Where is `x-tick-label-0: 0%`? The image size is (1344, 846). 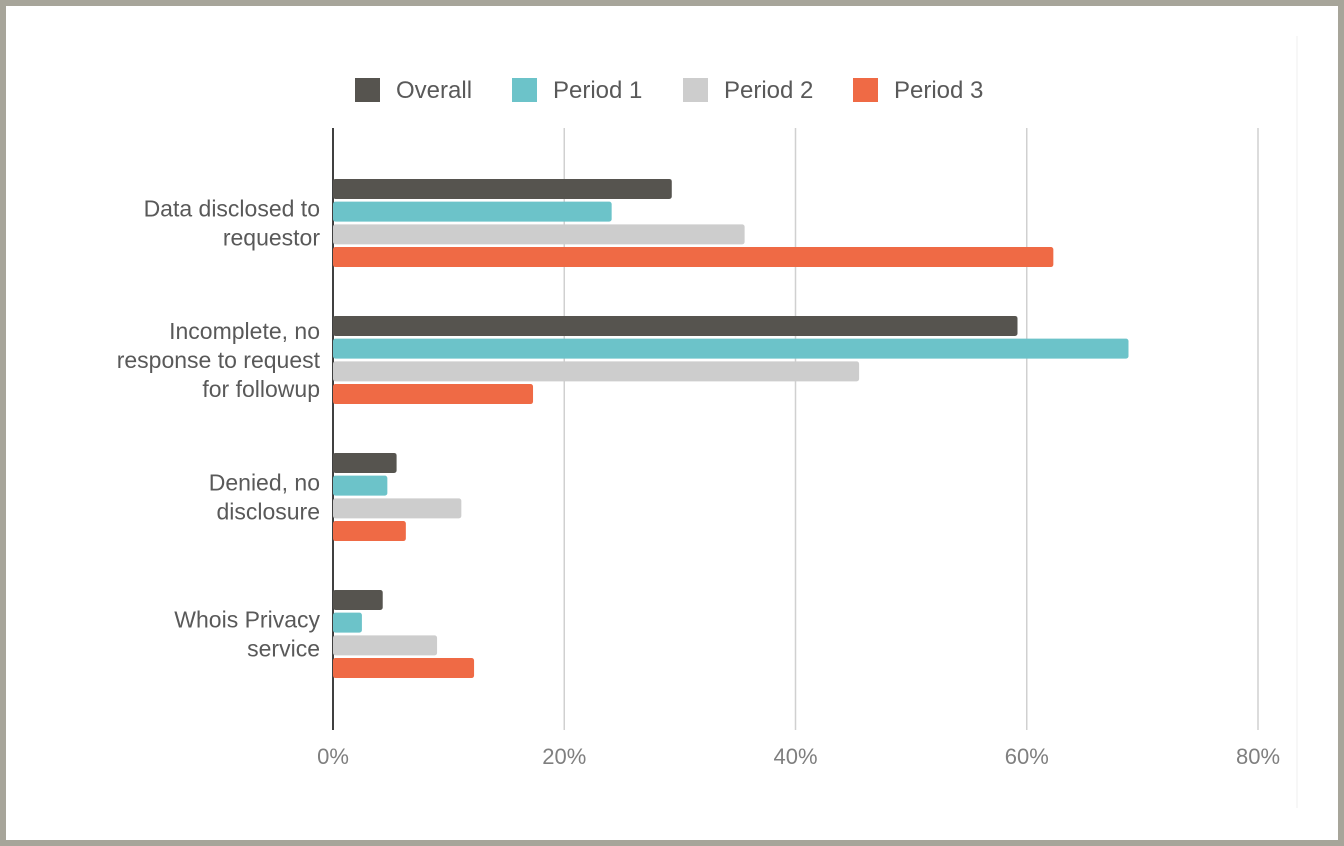 x-tick-label-0: 0% is located at coordinates (333, 756).